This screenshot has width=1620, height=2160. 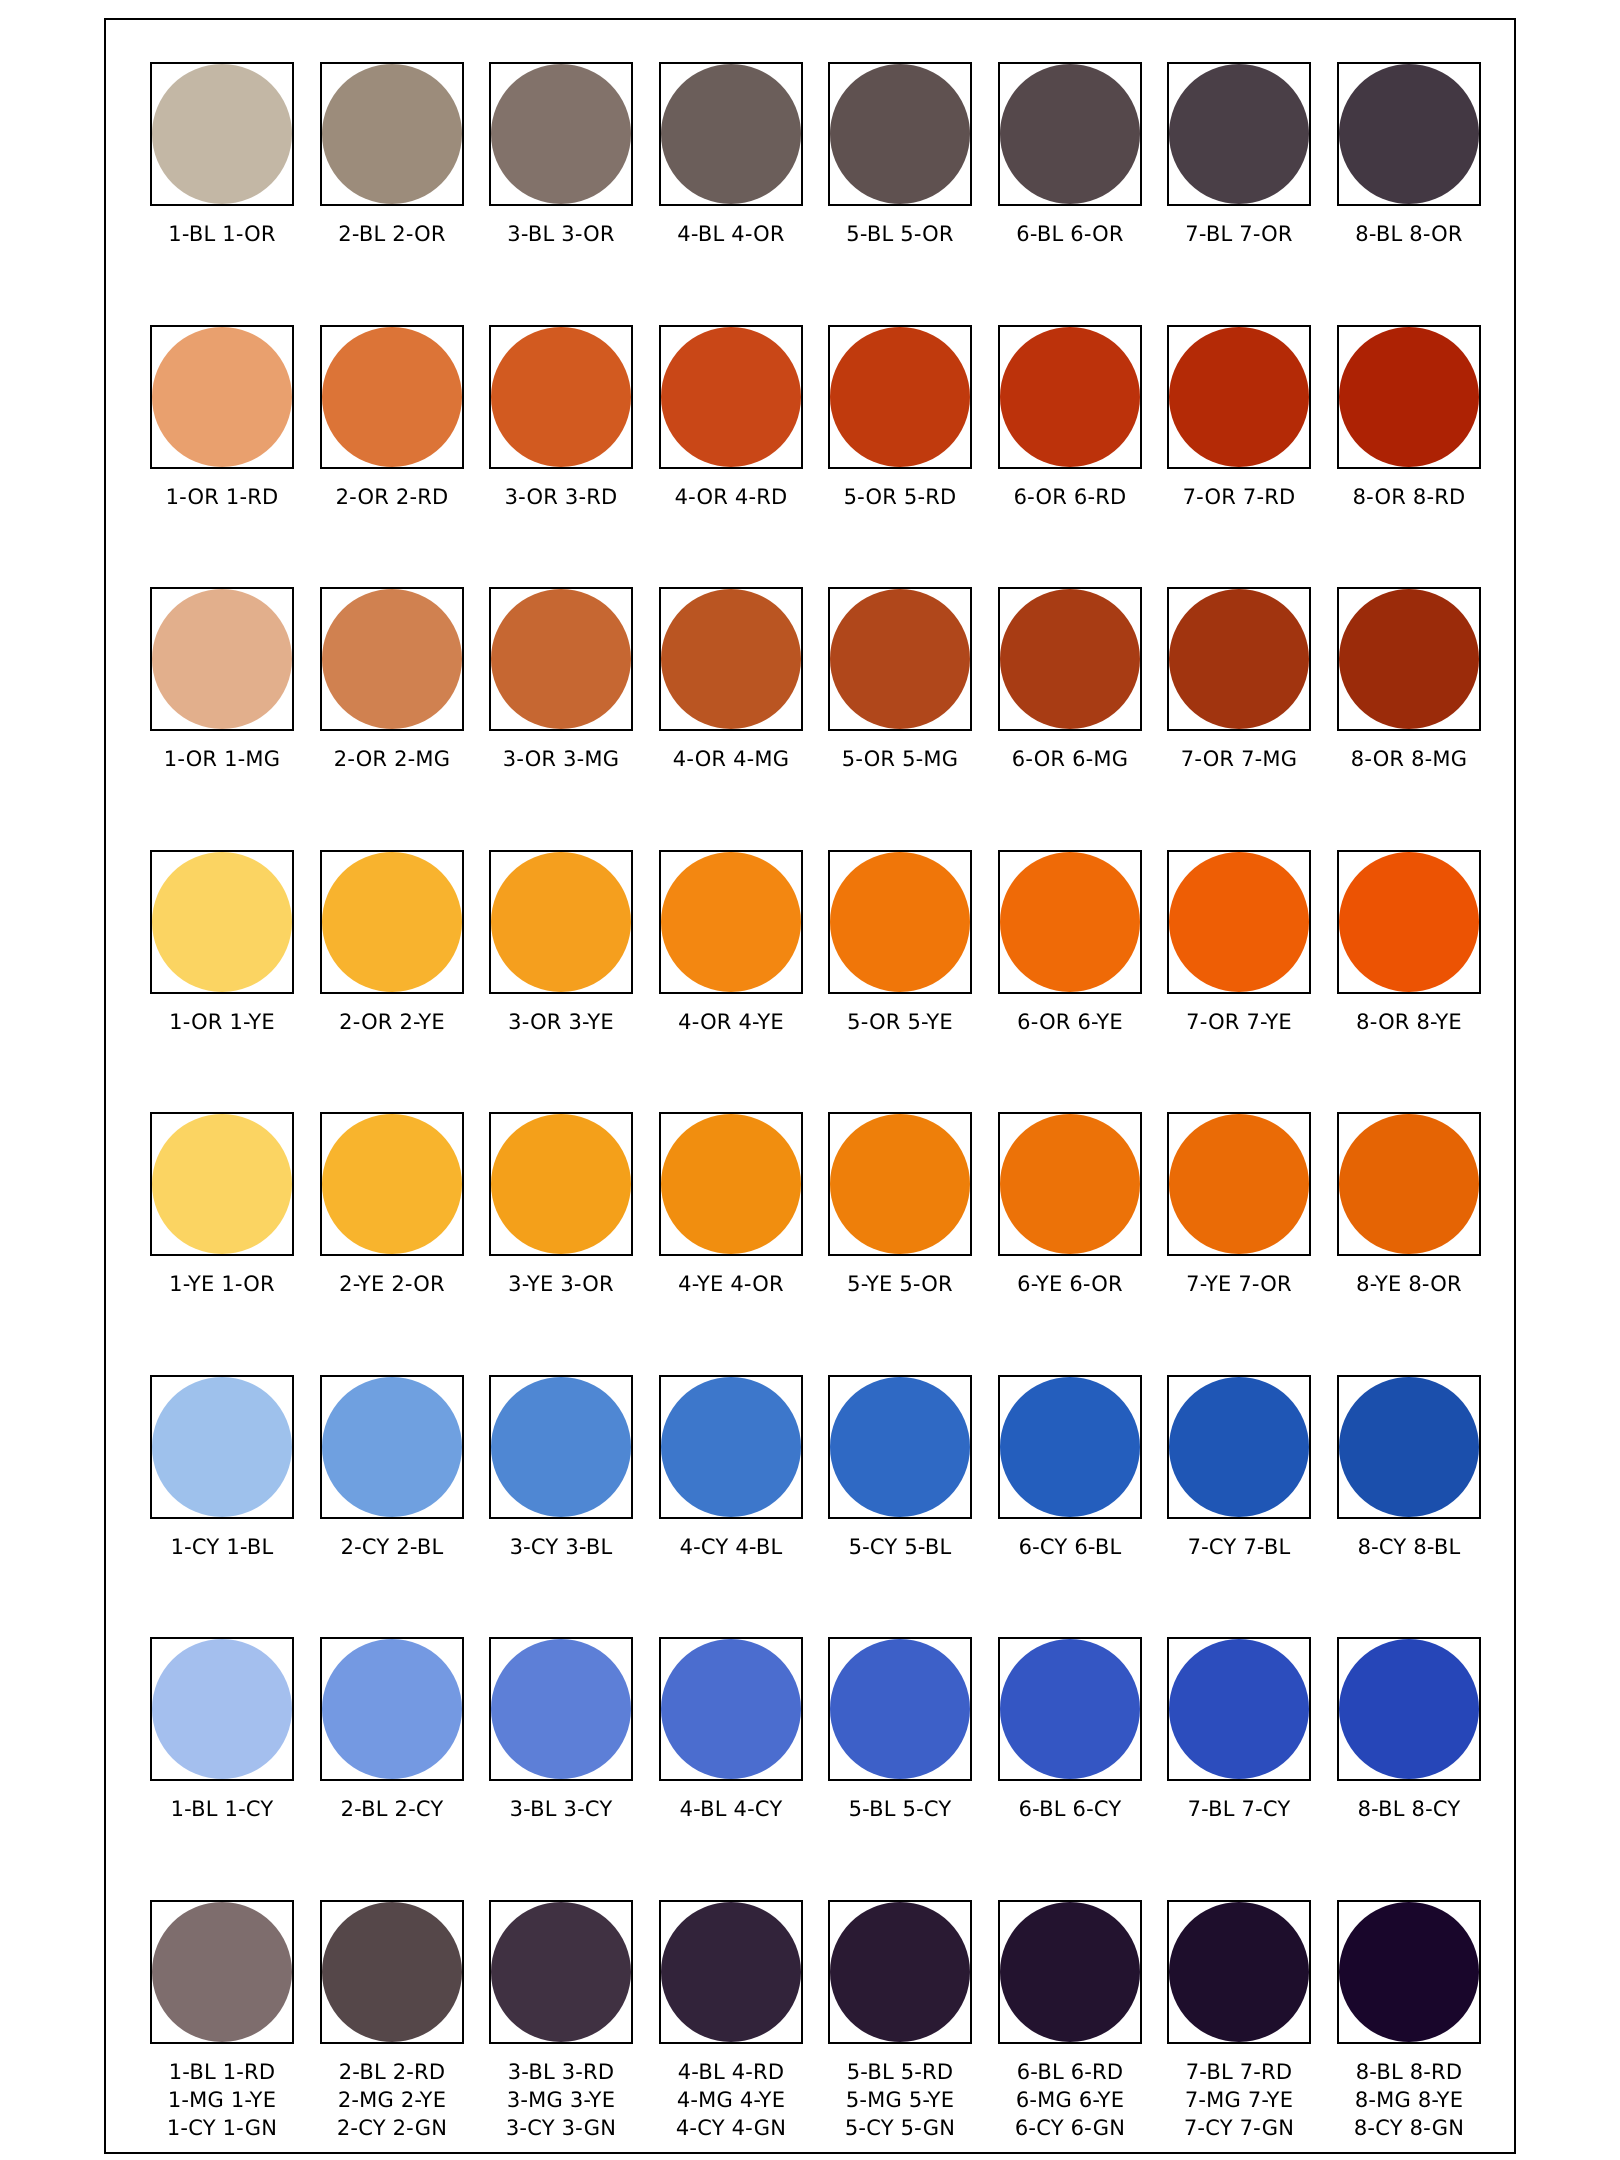 I want to click on swatch-label-line: 7-BL 7-RD, so click(x=1239, y=2072).